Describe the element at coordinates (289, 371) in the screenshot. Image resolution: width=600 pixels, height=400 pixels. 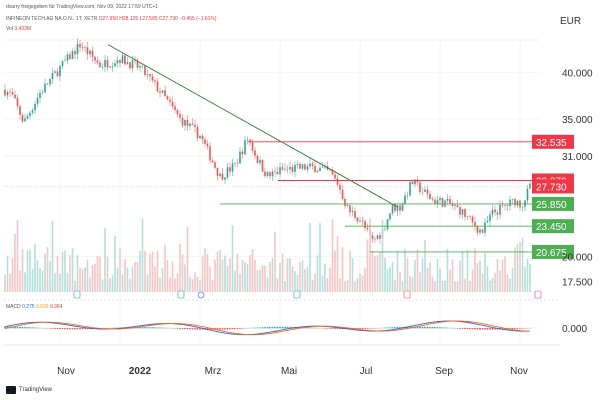
I see `x-tick-label: Mai` at that location.